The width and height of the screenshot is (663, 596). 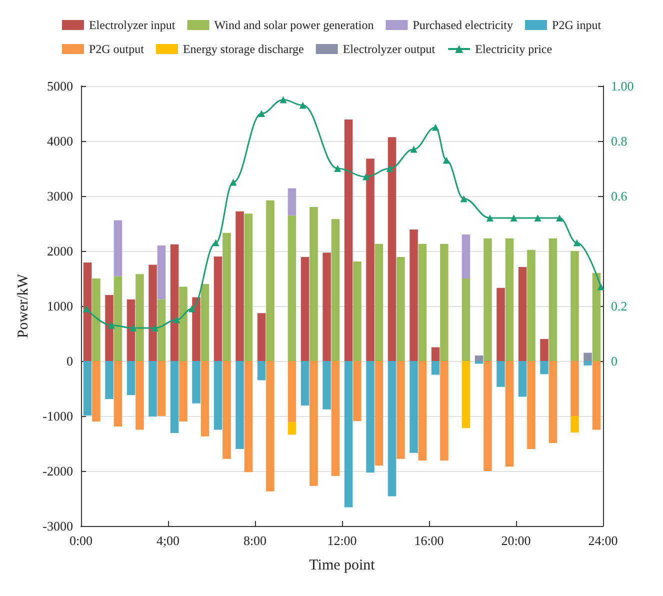 I want to click on legend-label: Energy storage discharge, so click(x=243, y=49).